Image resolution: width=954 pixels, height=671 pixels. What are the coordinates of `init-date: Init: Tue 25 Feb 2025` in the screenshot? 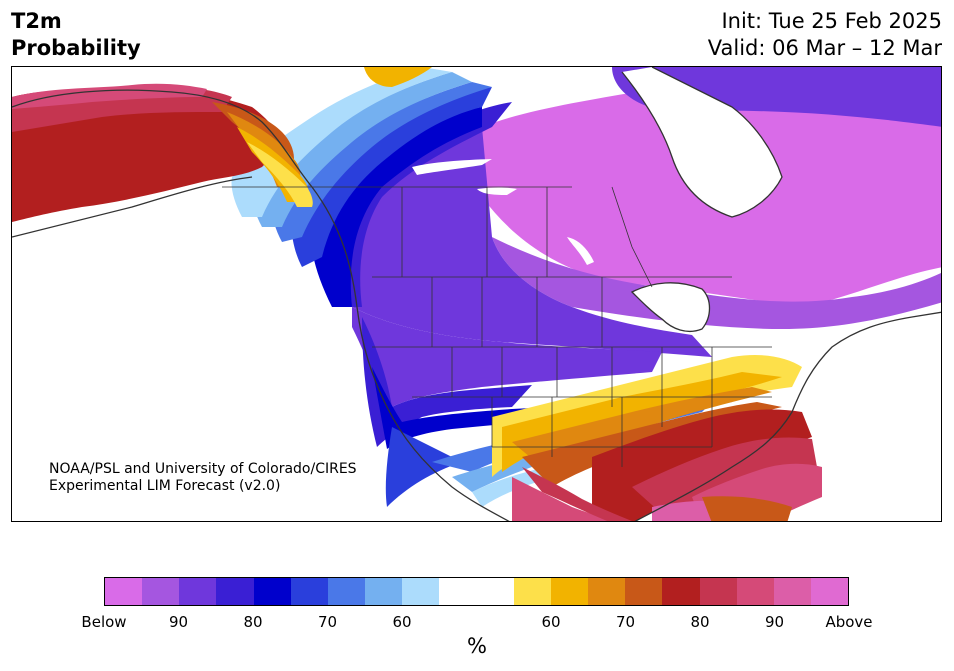 It's located at (831, 21).